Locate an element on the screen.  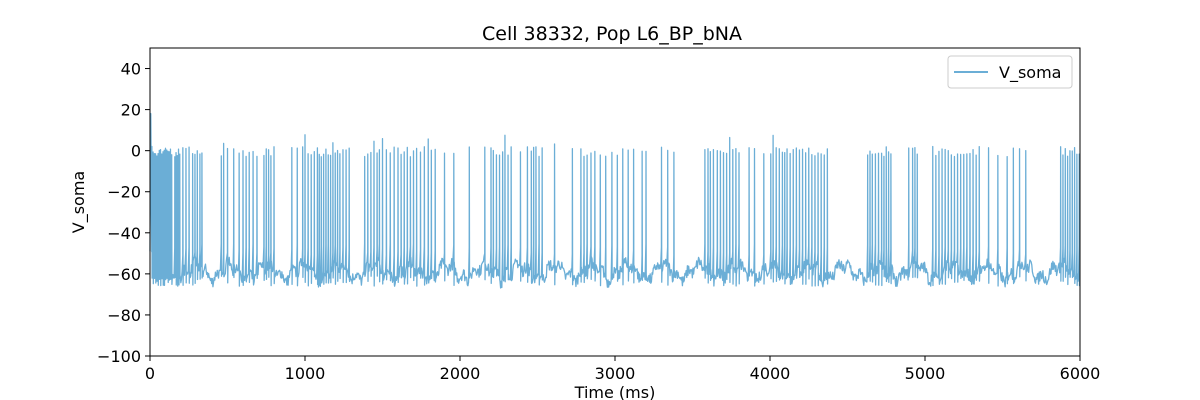
y-tick-label: −20 is located at coordinates (124, 192).